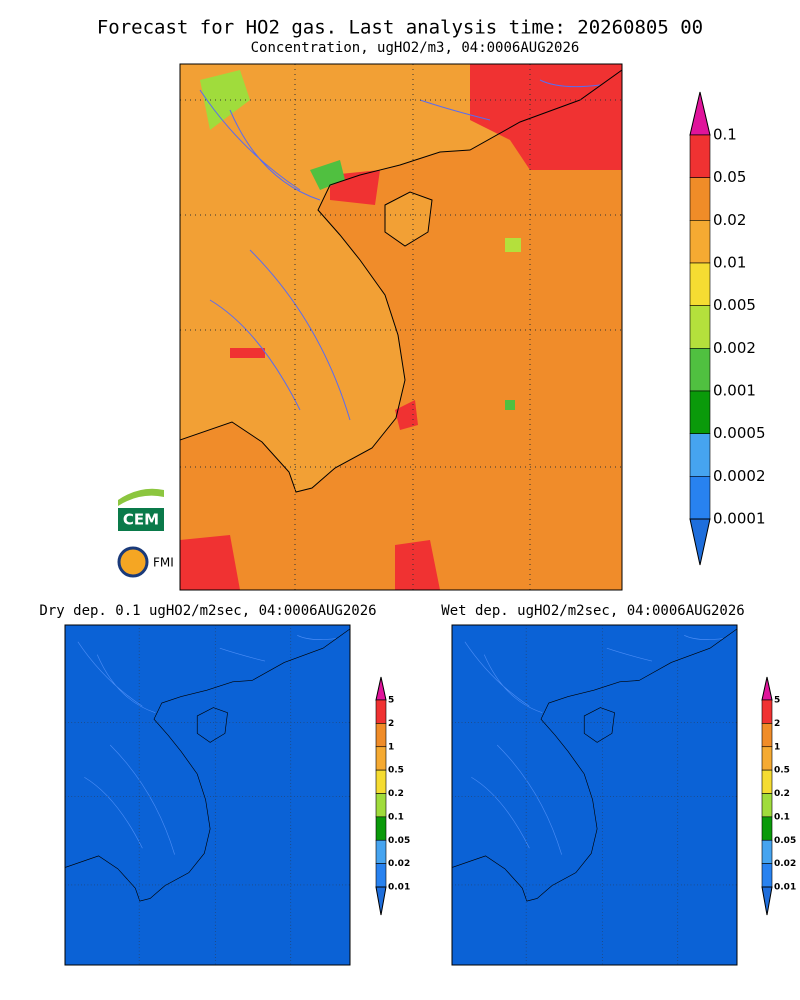 This screenshot has height=1000, width=800. Describe the element at coordinates (739, 519) in the screenshot. I see `colorbar-label: 0.0001` at that location.